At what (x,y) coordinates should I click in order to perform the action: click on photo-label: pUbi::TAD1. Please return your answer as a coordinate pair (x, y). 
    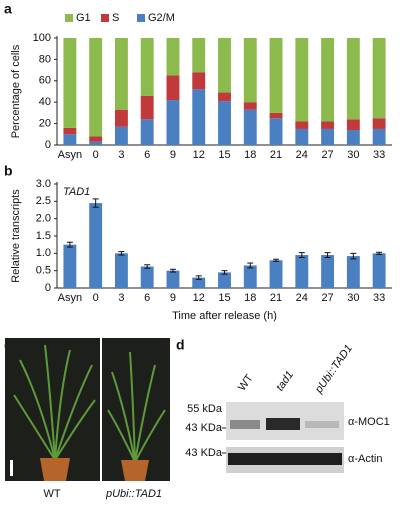
    Looking at the image, I should click on (133, 494).